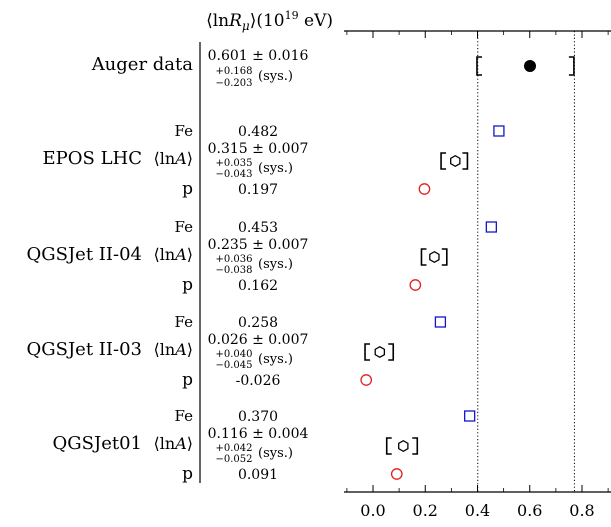 This screenshot has height=527, width=611. What do you see at coordinates (258, 417) in the screenshot?
I see `fe-value: 0.370` at bounding box center [258, 417].